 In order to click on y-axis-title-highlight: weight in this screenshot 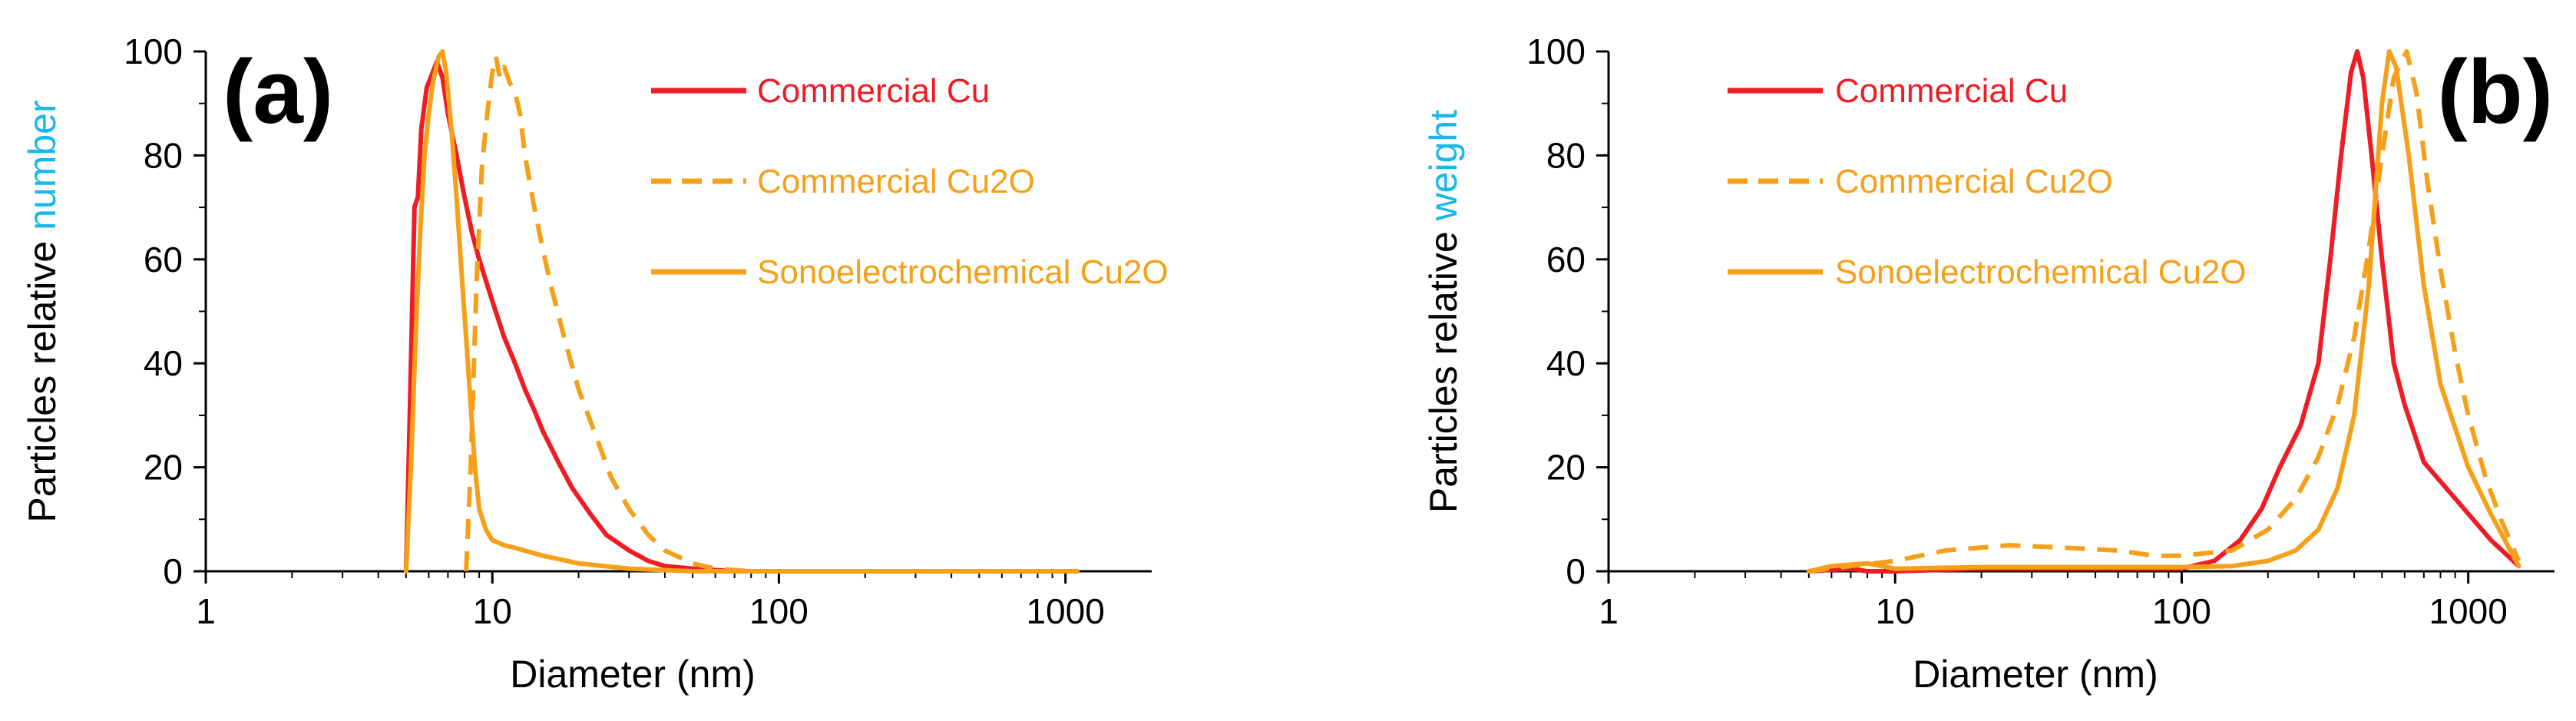, I will do `click(1443, 166)`.